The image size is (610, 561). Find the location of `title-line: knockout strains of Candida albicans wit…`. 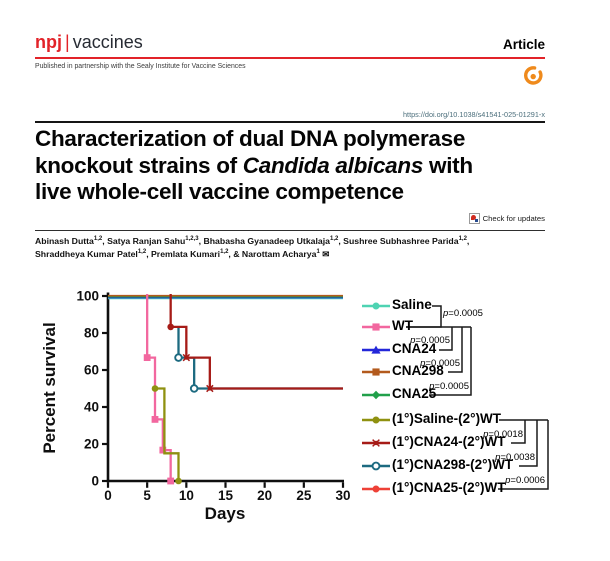

title-line: knockout strains of Candida albicans wit… is located at coordinates (254, 165).